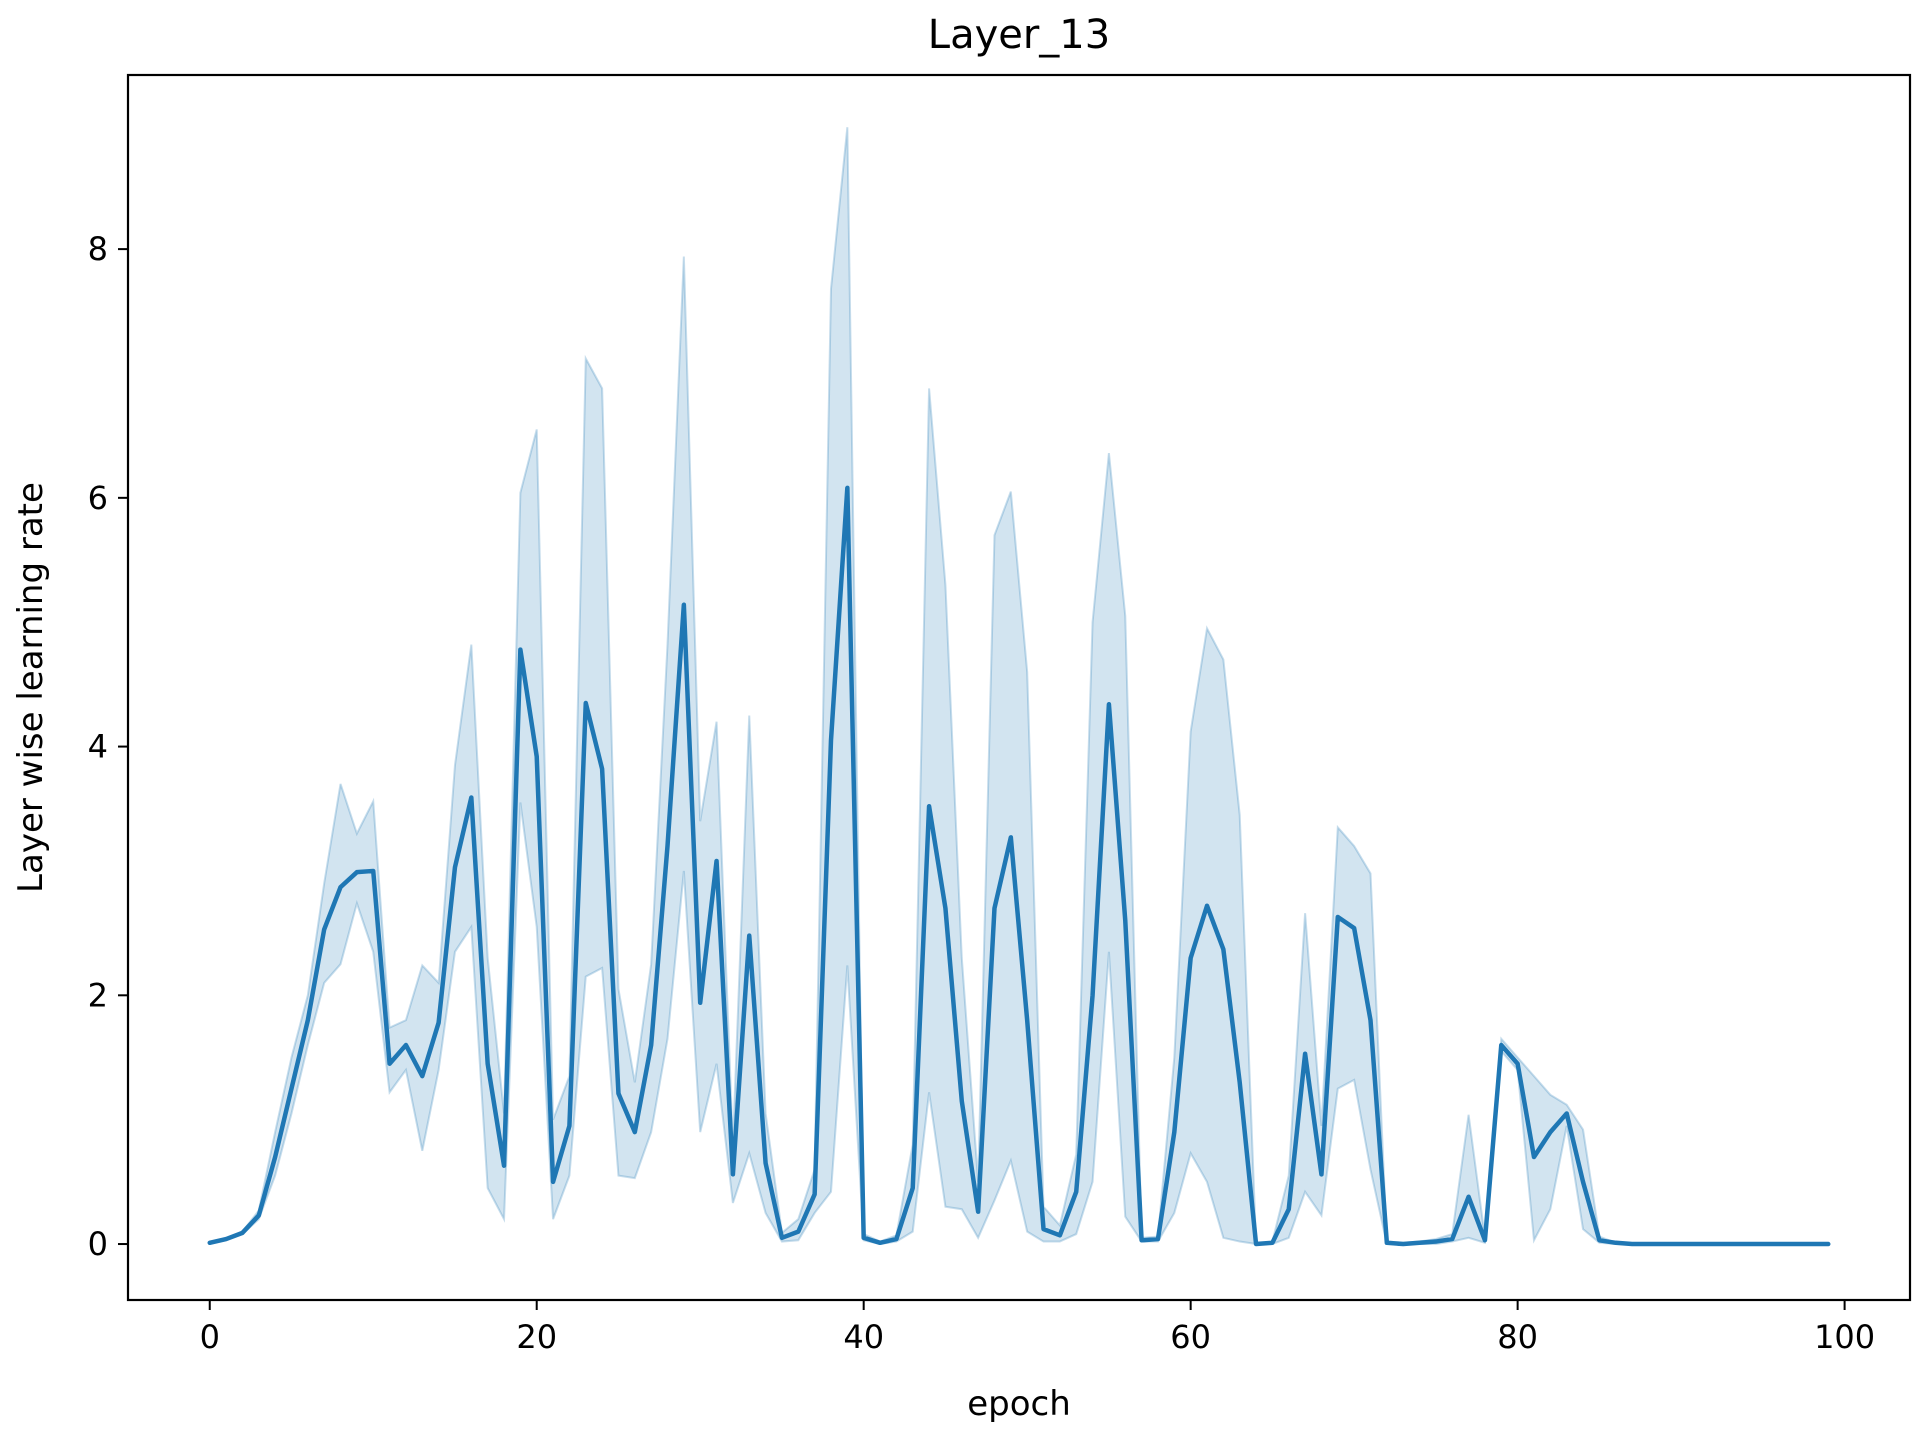 This screenshot has height=1440, width=1920. Describe the element at coordinates (1190, 1337) in the screenshot. I see `x-tick-label: 60` at that location.